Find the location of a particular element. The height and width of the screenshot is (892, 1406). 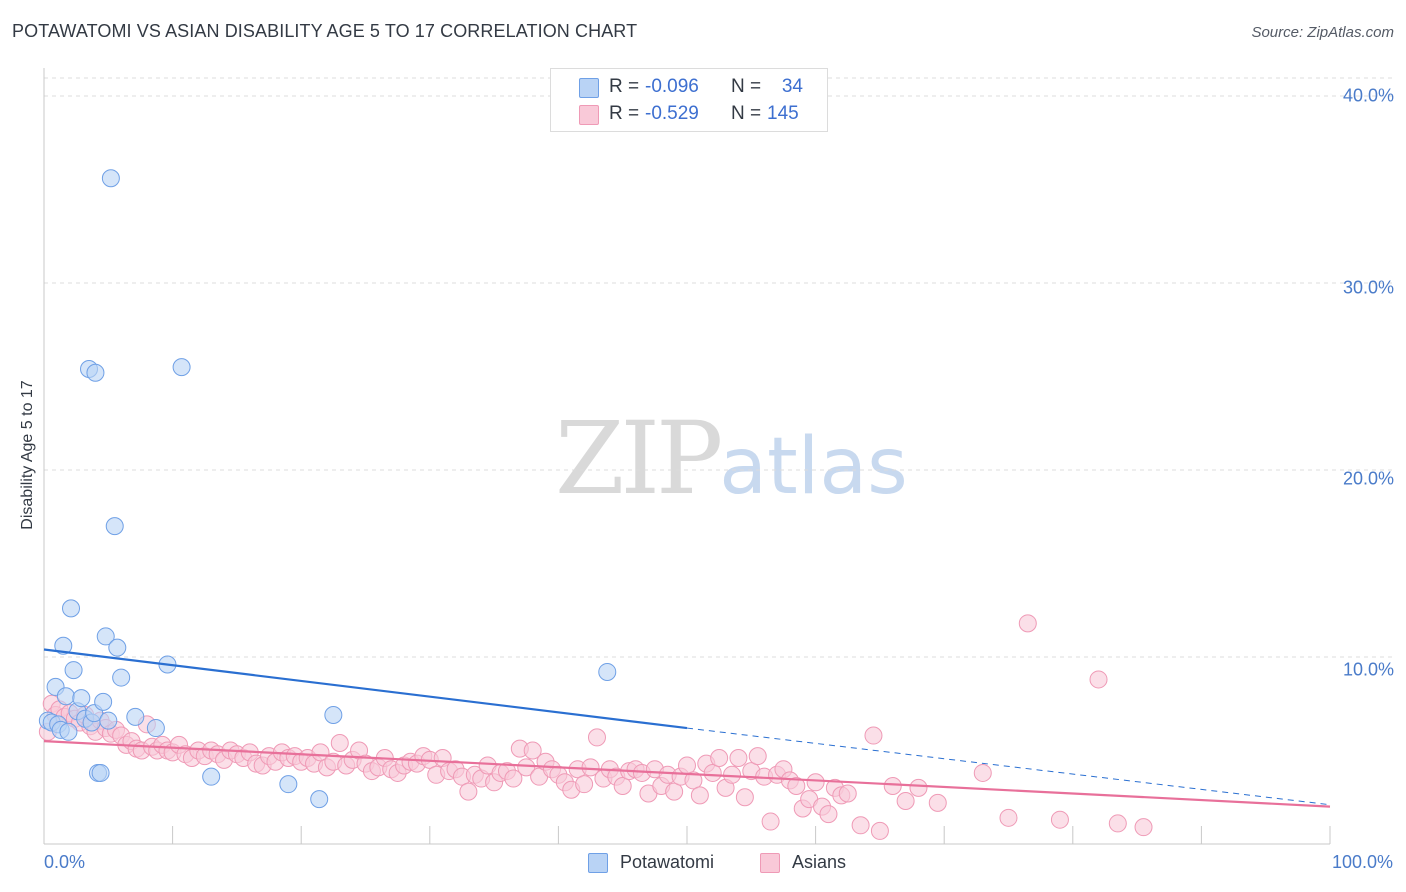

x-tick-label-0: 0.0% is located at coordinates (65, 862).